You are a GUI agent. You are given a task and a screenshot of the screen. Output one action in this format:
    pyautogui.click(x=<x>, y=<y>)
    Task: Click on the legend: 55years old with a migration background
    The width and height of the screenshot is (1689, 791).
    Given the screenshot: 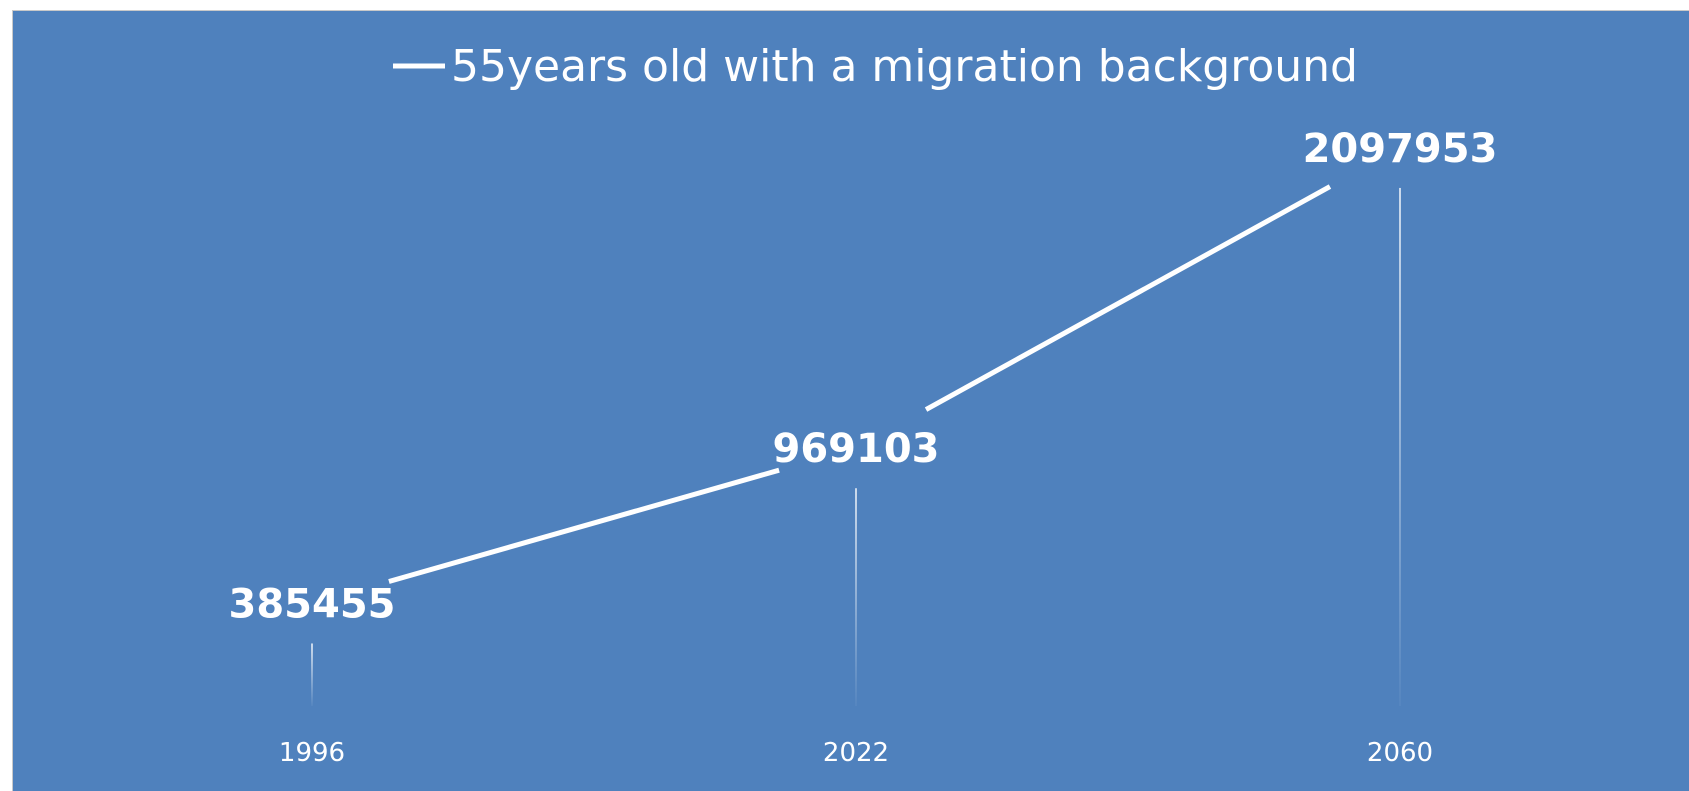 What is the action you would take?
    pyautogui.click(x=875, y=66)
    